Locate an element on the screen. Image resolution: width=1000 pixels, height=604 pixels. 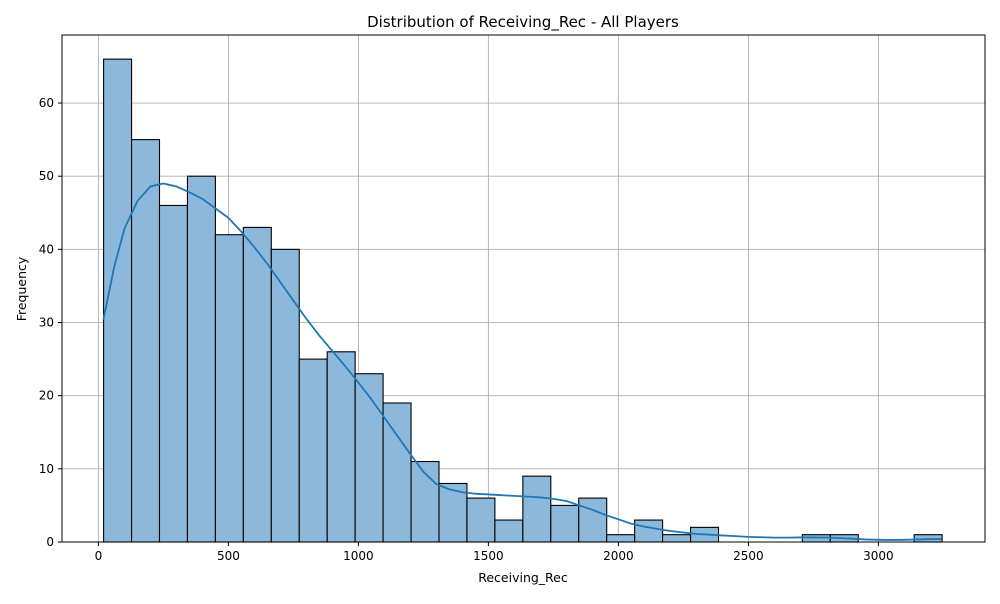
x-tick-label: 2000 is located at coordinates (618, 556).